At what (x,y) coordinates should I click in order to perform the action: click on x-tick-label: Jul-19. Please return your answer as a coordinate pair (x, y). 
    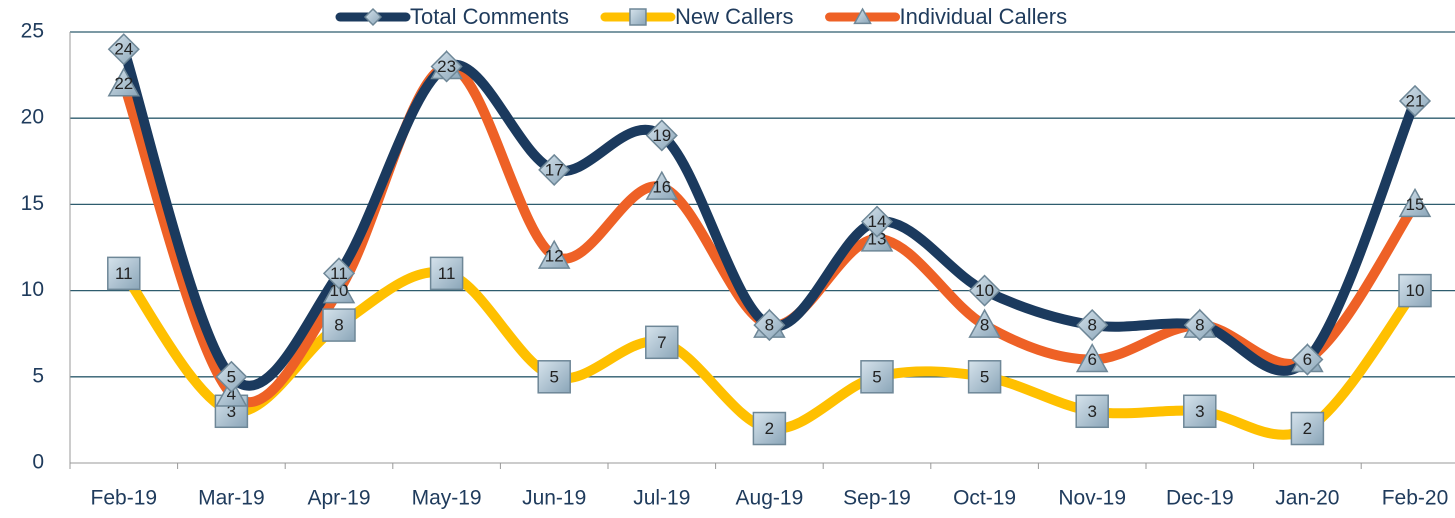
    Looking at the image, I should click on (661, 498).